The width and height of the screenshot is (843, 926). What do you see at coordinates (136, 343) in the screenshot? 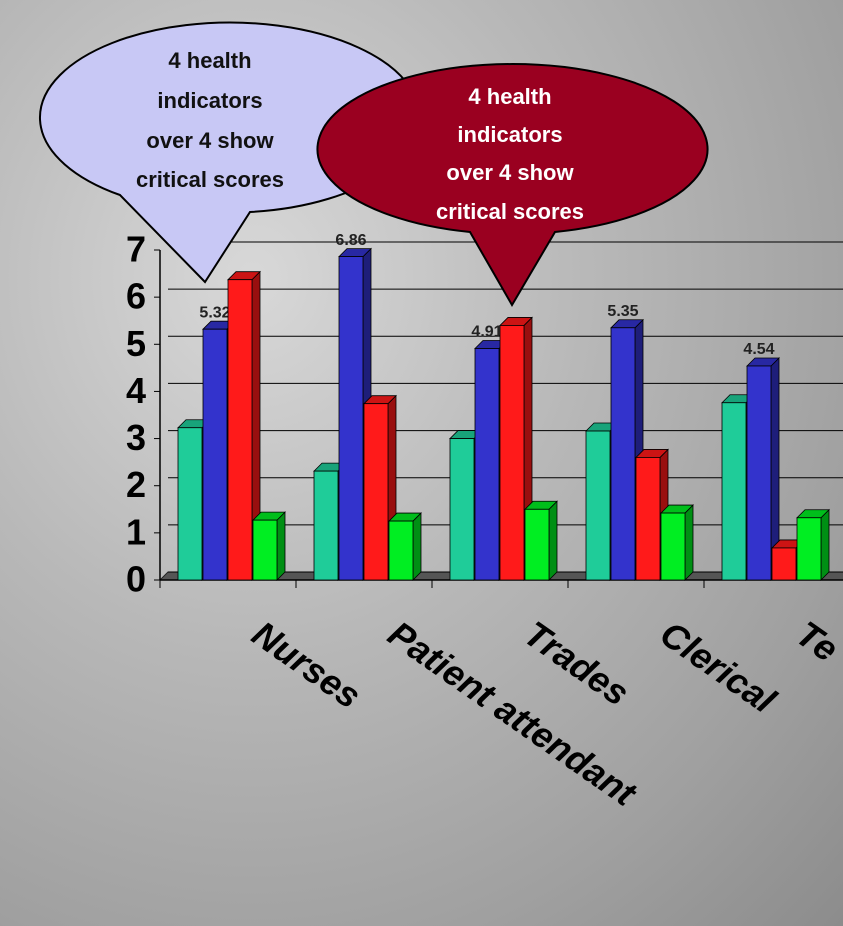
I see `y-tick-label: 5` at bounding box center [136, 343].